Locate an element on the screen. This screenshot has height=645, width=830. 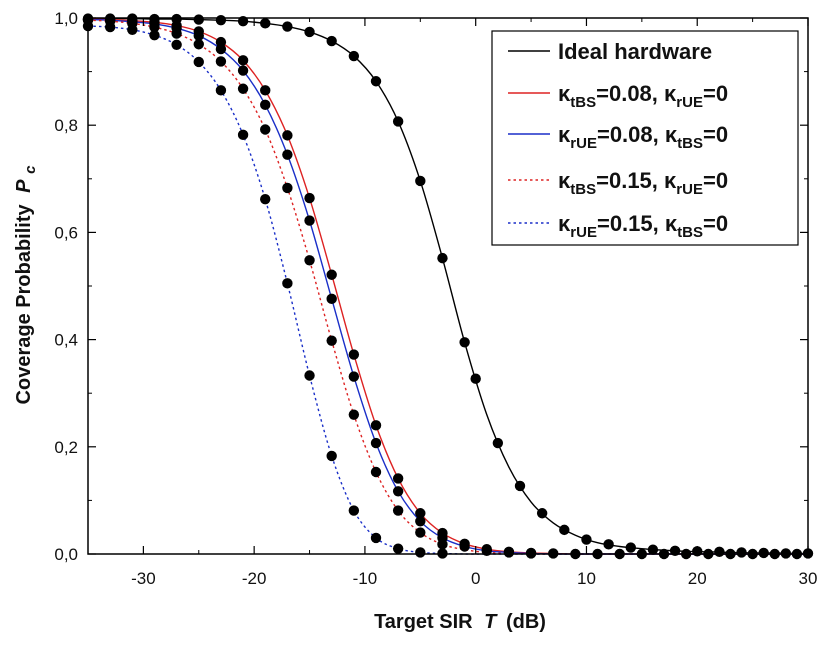
x-tick-label-0: -30 is located at coordinates (143, 578).